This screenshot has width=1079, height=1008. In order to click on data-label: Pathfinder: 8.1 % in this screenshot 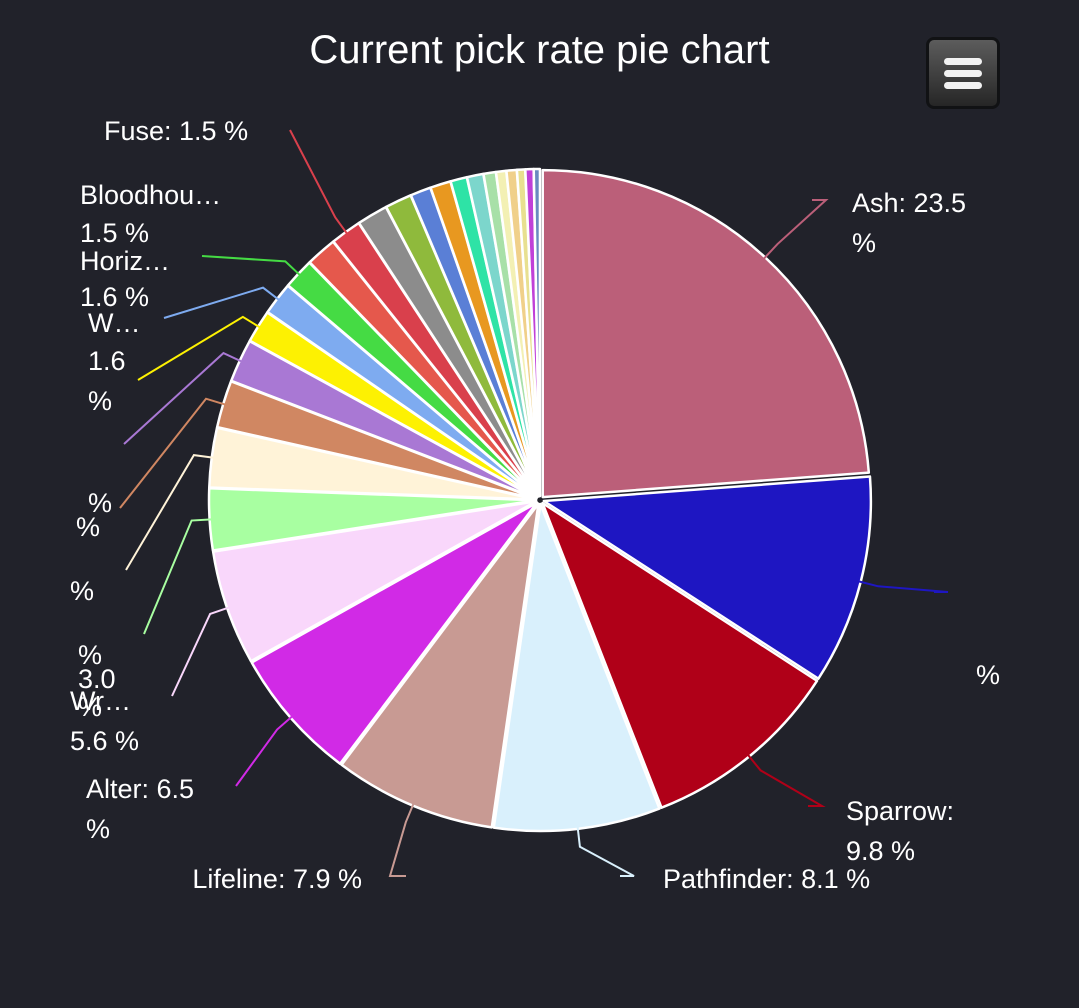, I will do `click(766, 879)`.